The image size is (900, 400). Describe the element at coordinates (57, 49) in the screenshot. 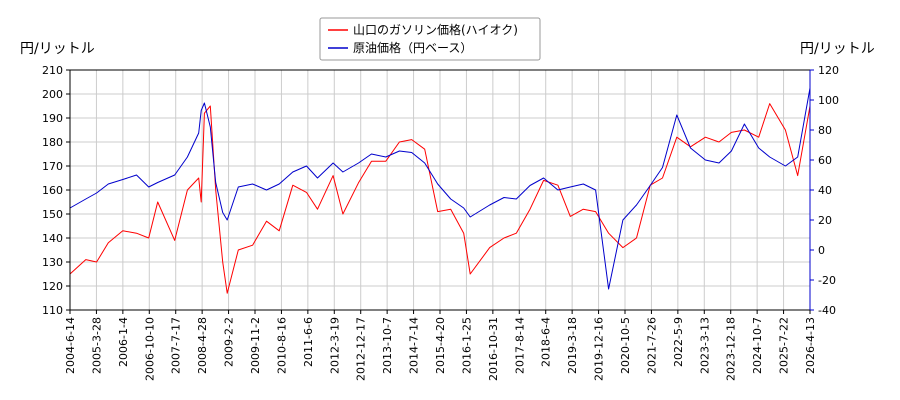

I see `left-unit-label: 円/リットル` at that location.